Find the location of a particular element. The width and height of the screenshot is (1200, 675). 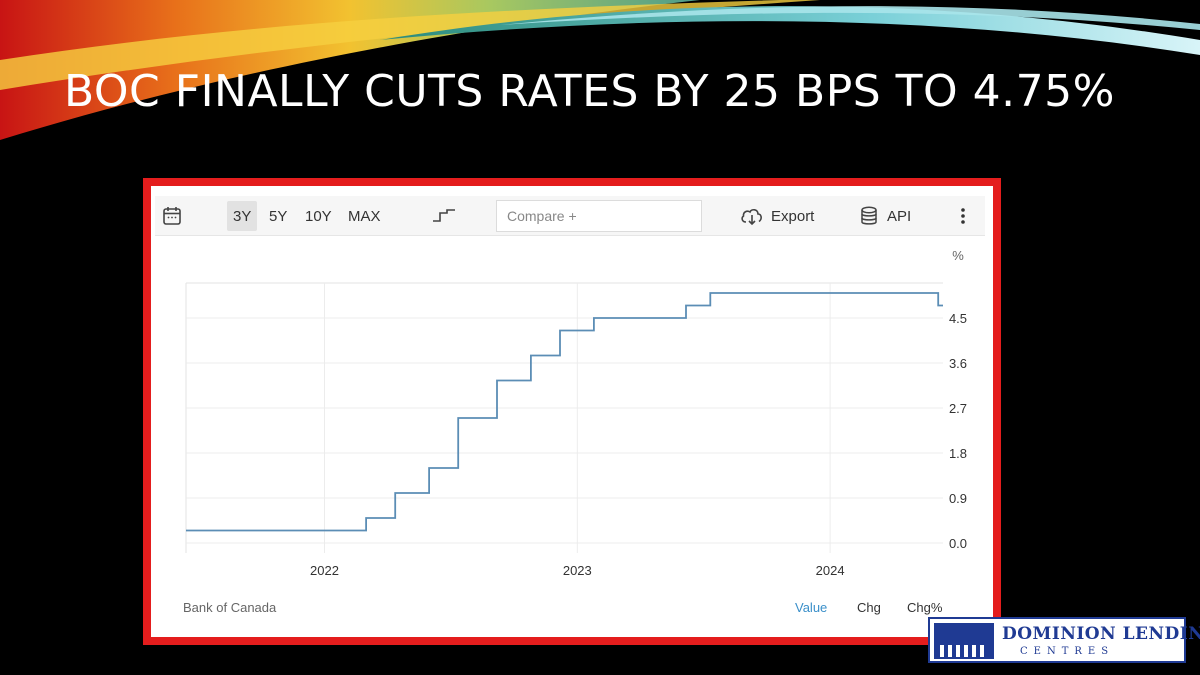

x-tick-label: 2024 is located at coordinates (830, 570).